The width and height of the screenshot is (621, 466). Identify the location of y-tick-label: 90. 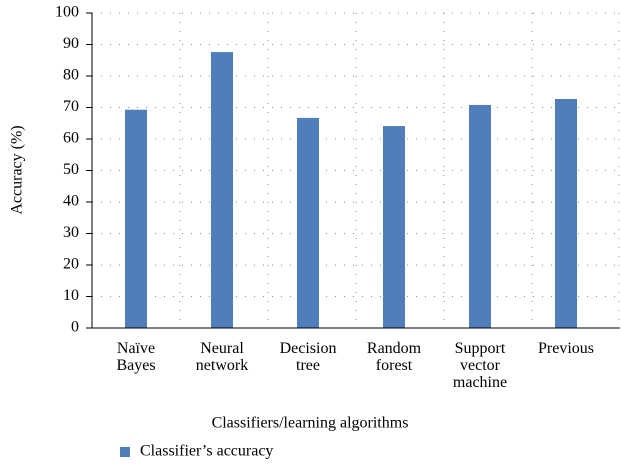
(71, 43).